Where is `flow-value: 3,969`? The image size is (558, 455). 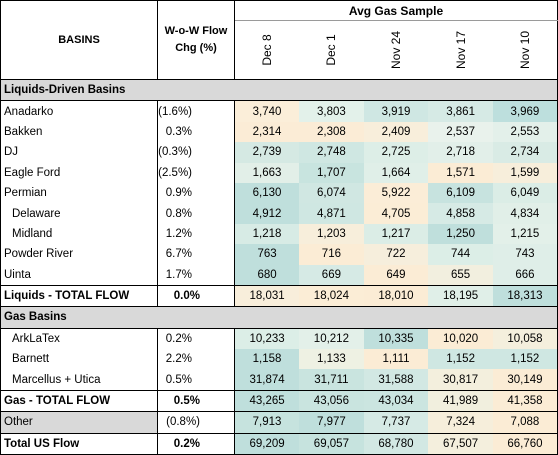
flow-value: 3,969 is located at coordinates (525, 111).